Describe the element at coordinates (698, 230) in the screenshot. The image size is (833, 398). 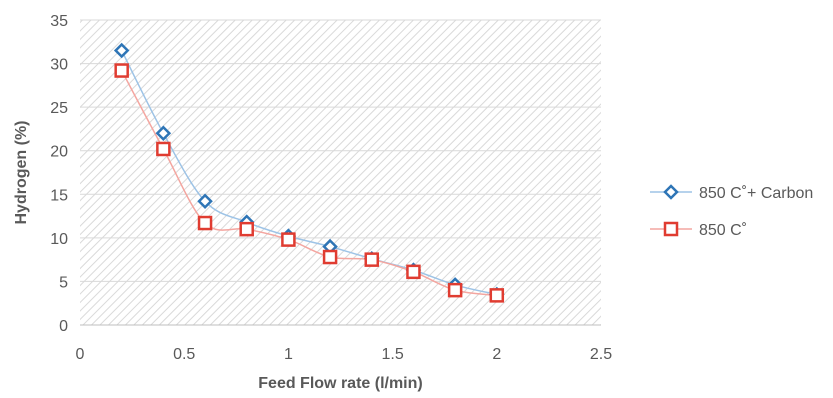
I see `legend-item-850: 850 C˚` at that location.